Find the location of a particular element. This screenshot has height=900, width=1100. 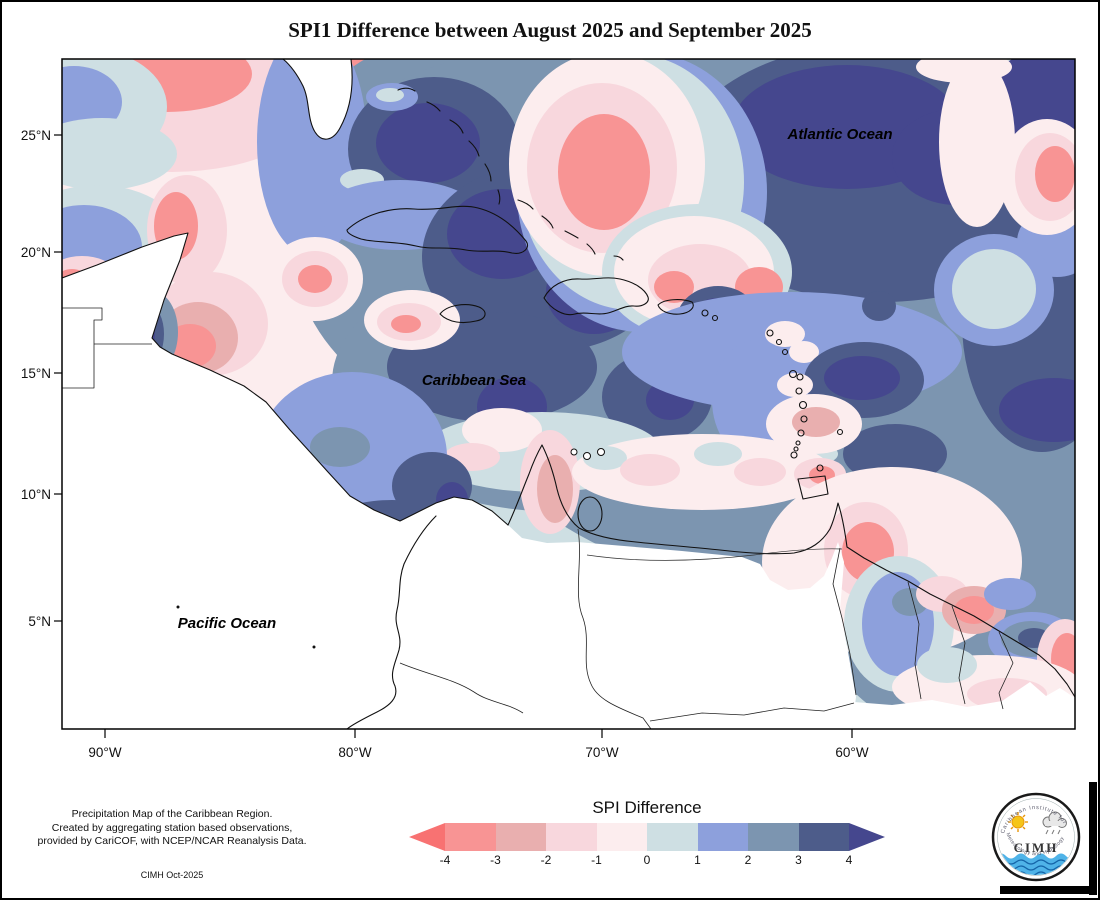

legend-tick-label: 0 is located at coordinates (647, 860).